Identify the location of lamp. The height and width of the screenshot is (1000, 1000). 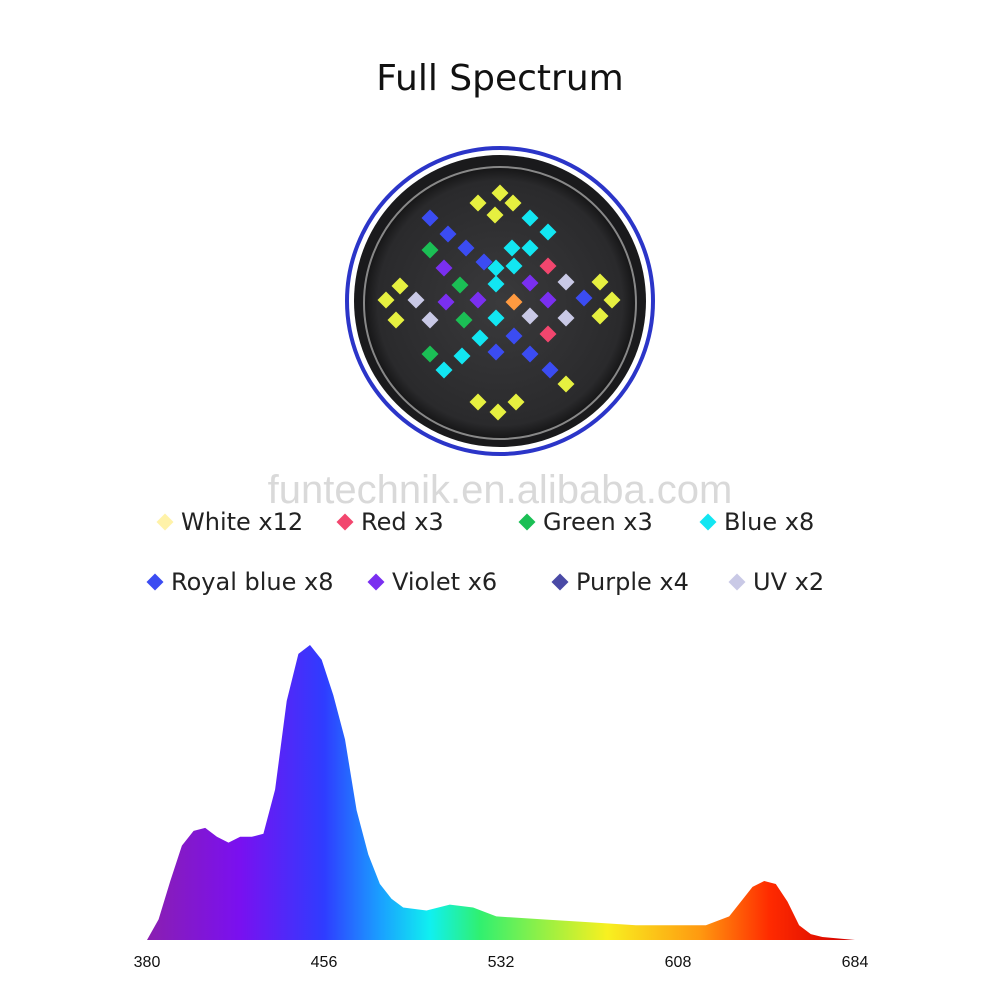
(500, 301).